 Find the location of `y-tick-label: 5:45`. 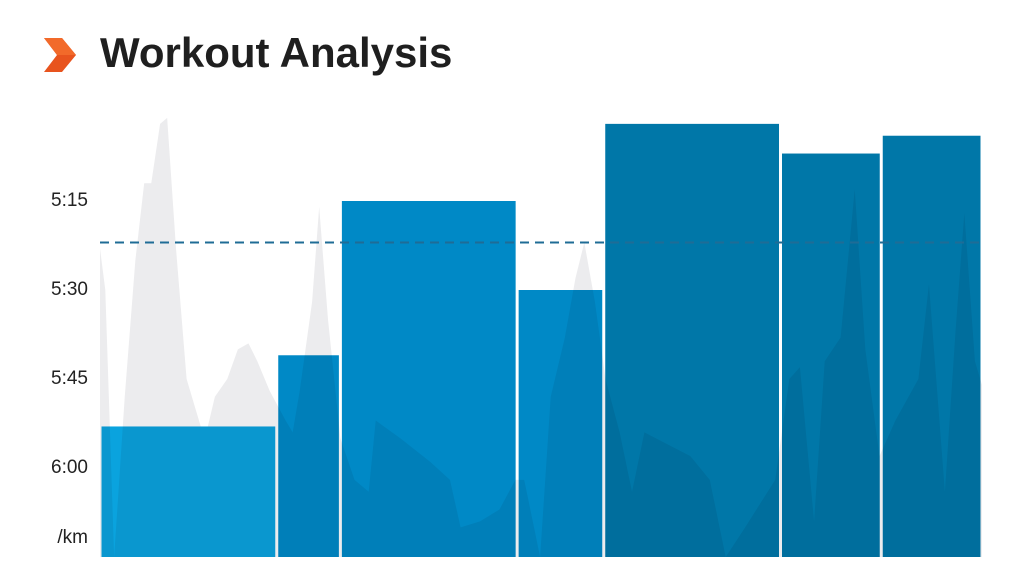

y-tick-label: 5:45 is located at coordinates (69, 378).